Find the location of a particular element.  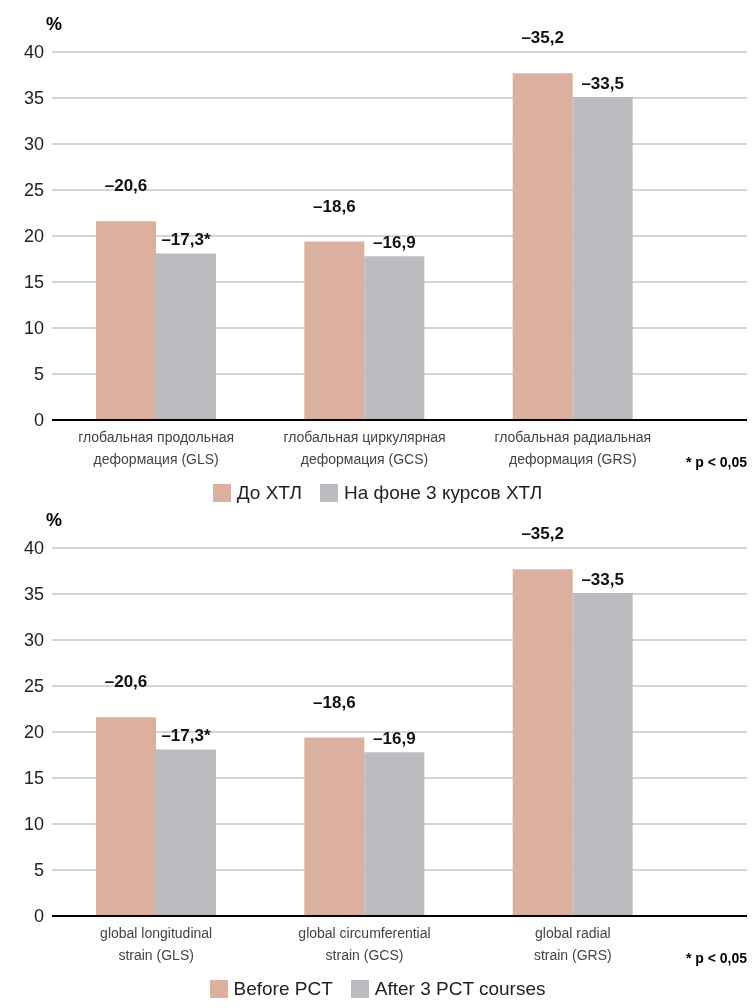

x-tick-label: global circumferential strain (GCS) is located at coordinates (364, 944).